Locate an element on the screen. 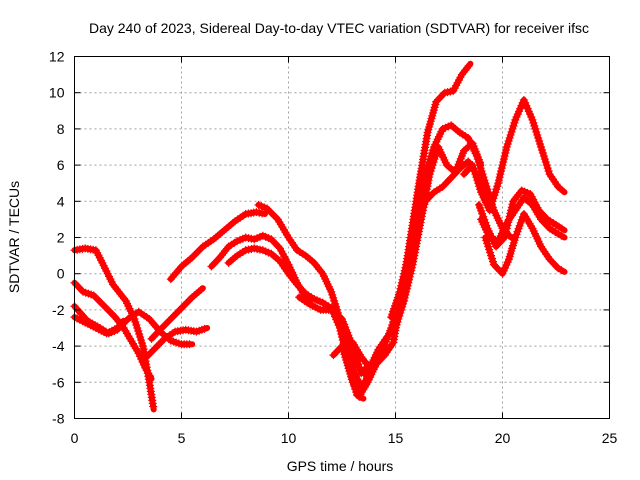  y-tick-label: 6 is located at coordinates (61, 165).